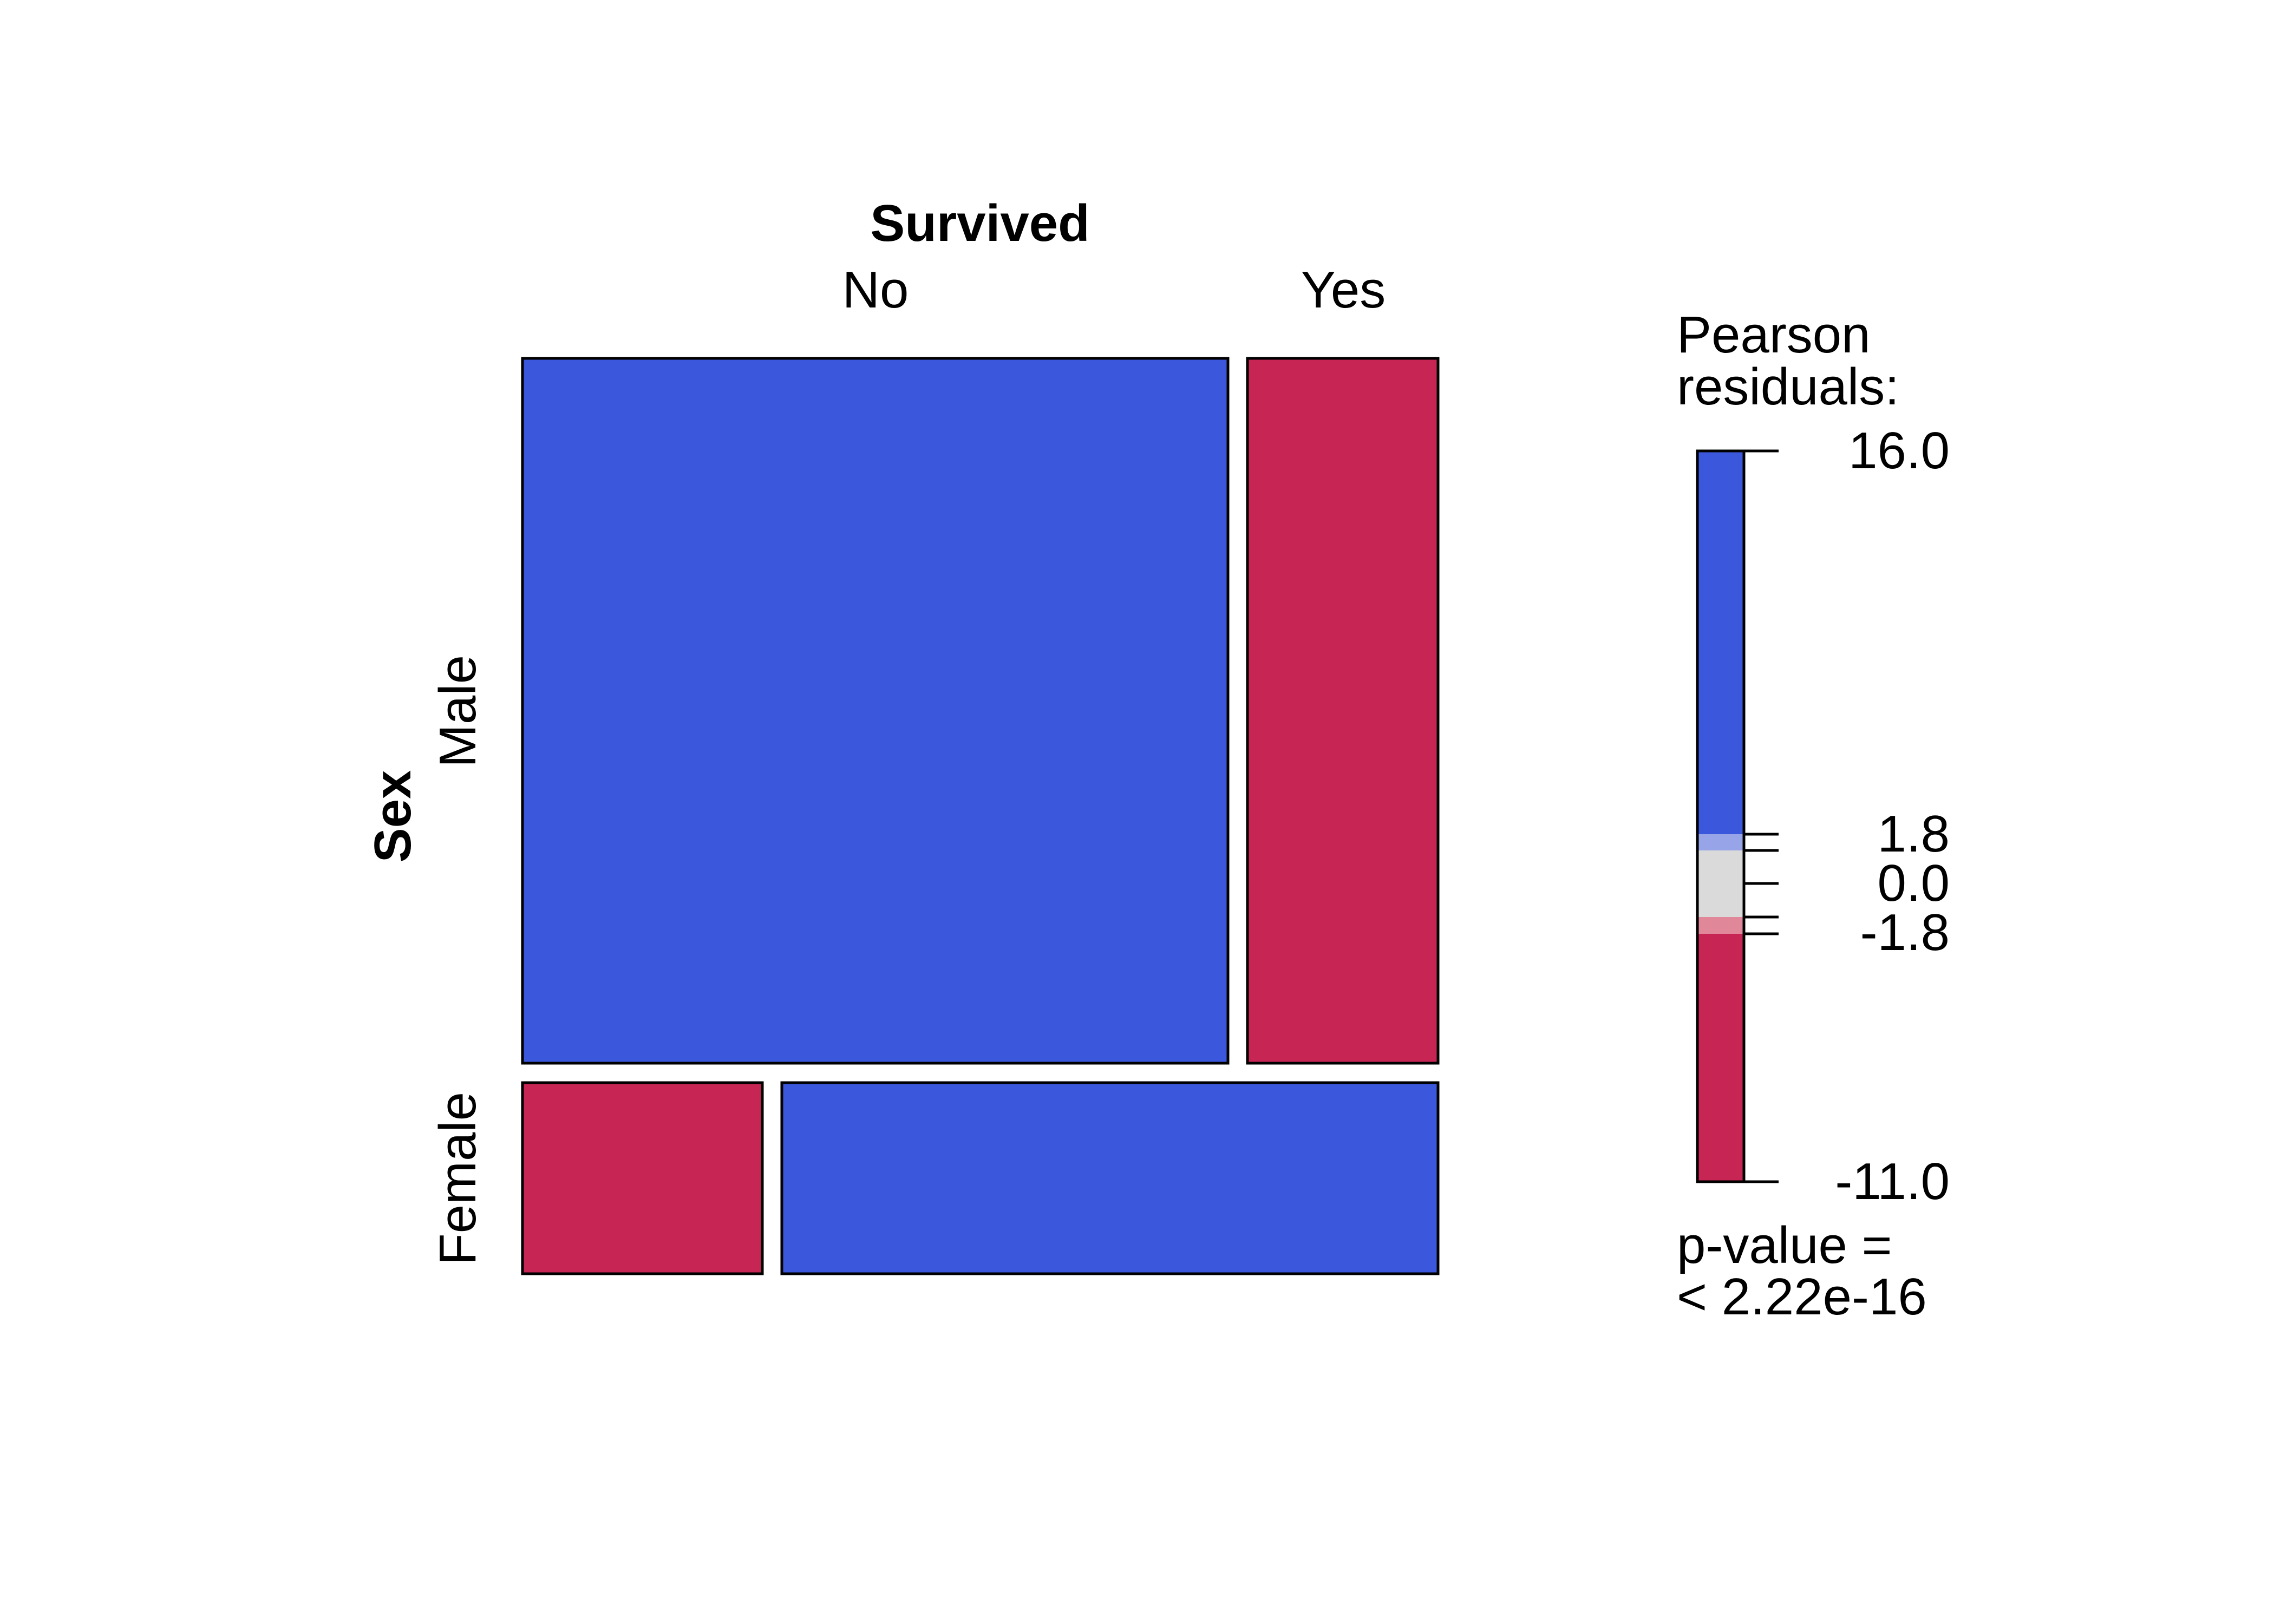  I want to click on pvalue-line2: < 2.22e-16, so click(1802, 1297).